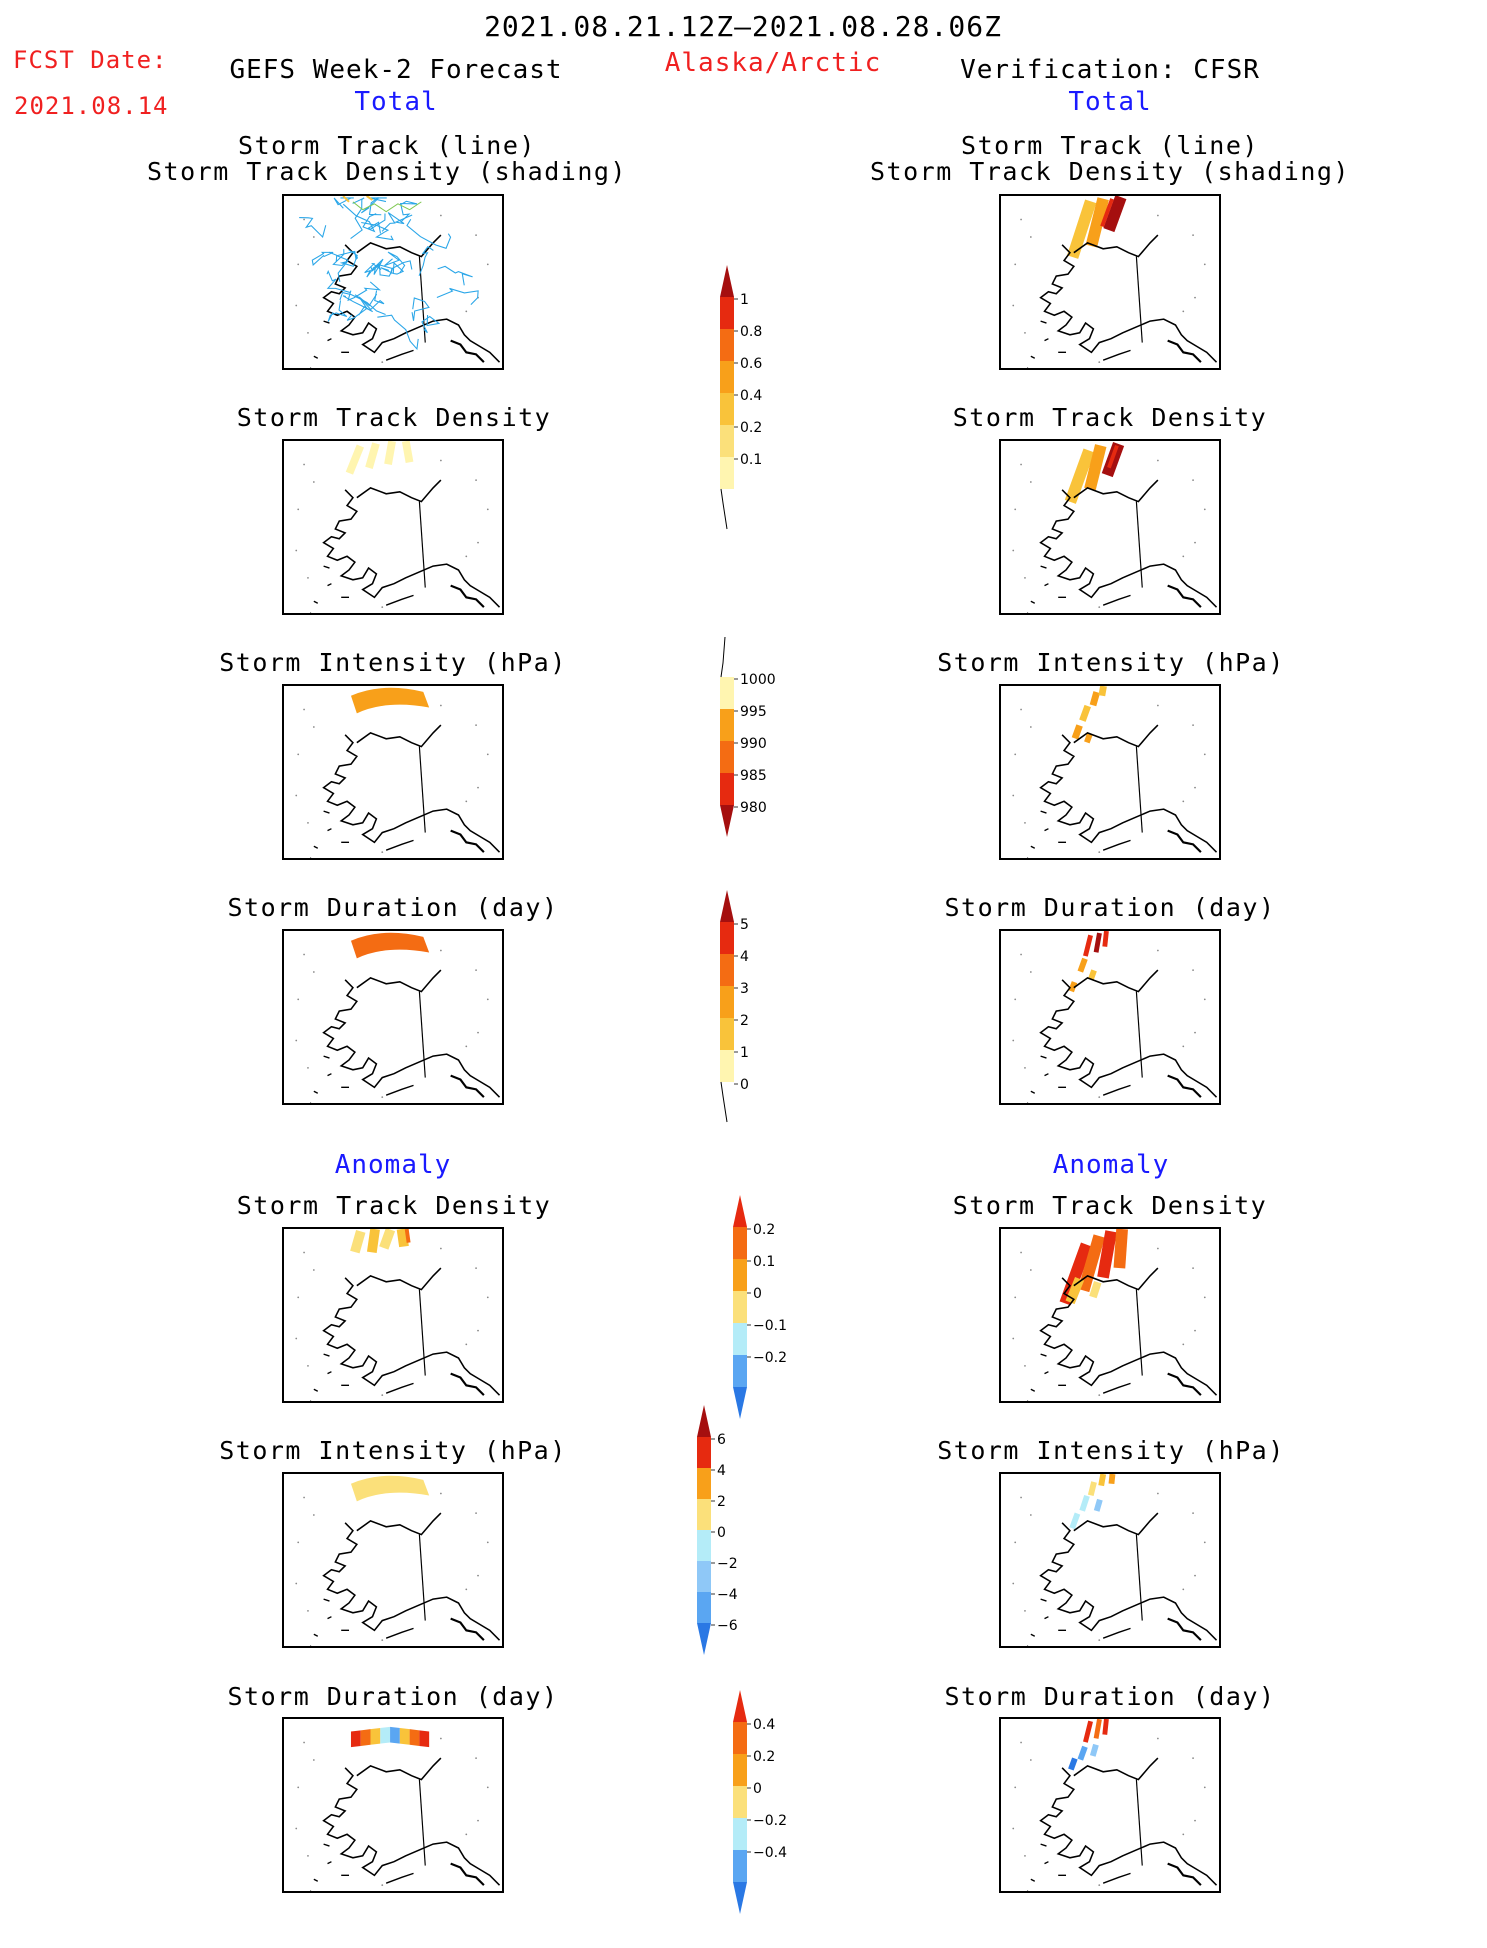  I want to click on panel-title-track-shading-left: Storm Track Density (shading), so click(387, 171).